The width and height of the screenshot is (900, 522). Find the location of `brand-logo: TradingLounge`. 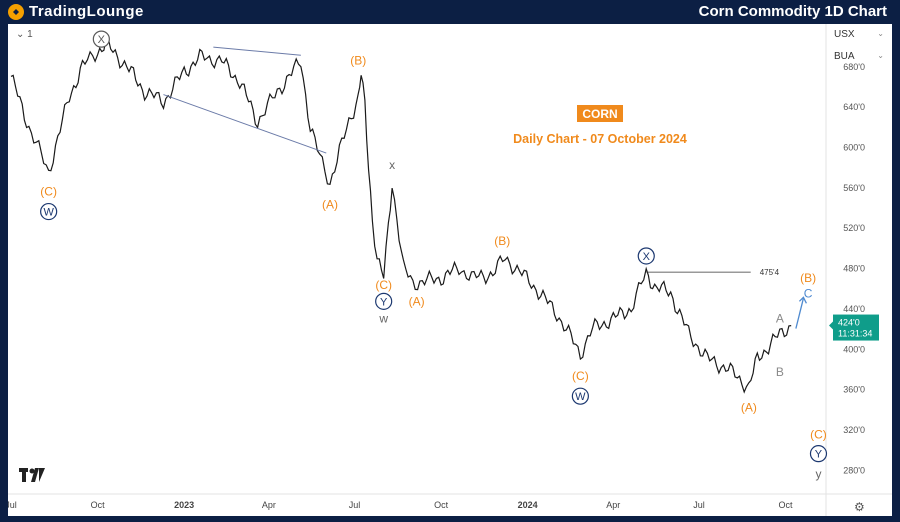

brand-logo: TradingLounge is located at coordinates (76, 11).